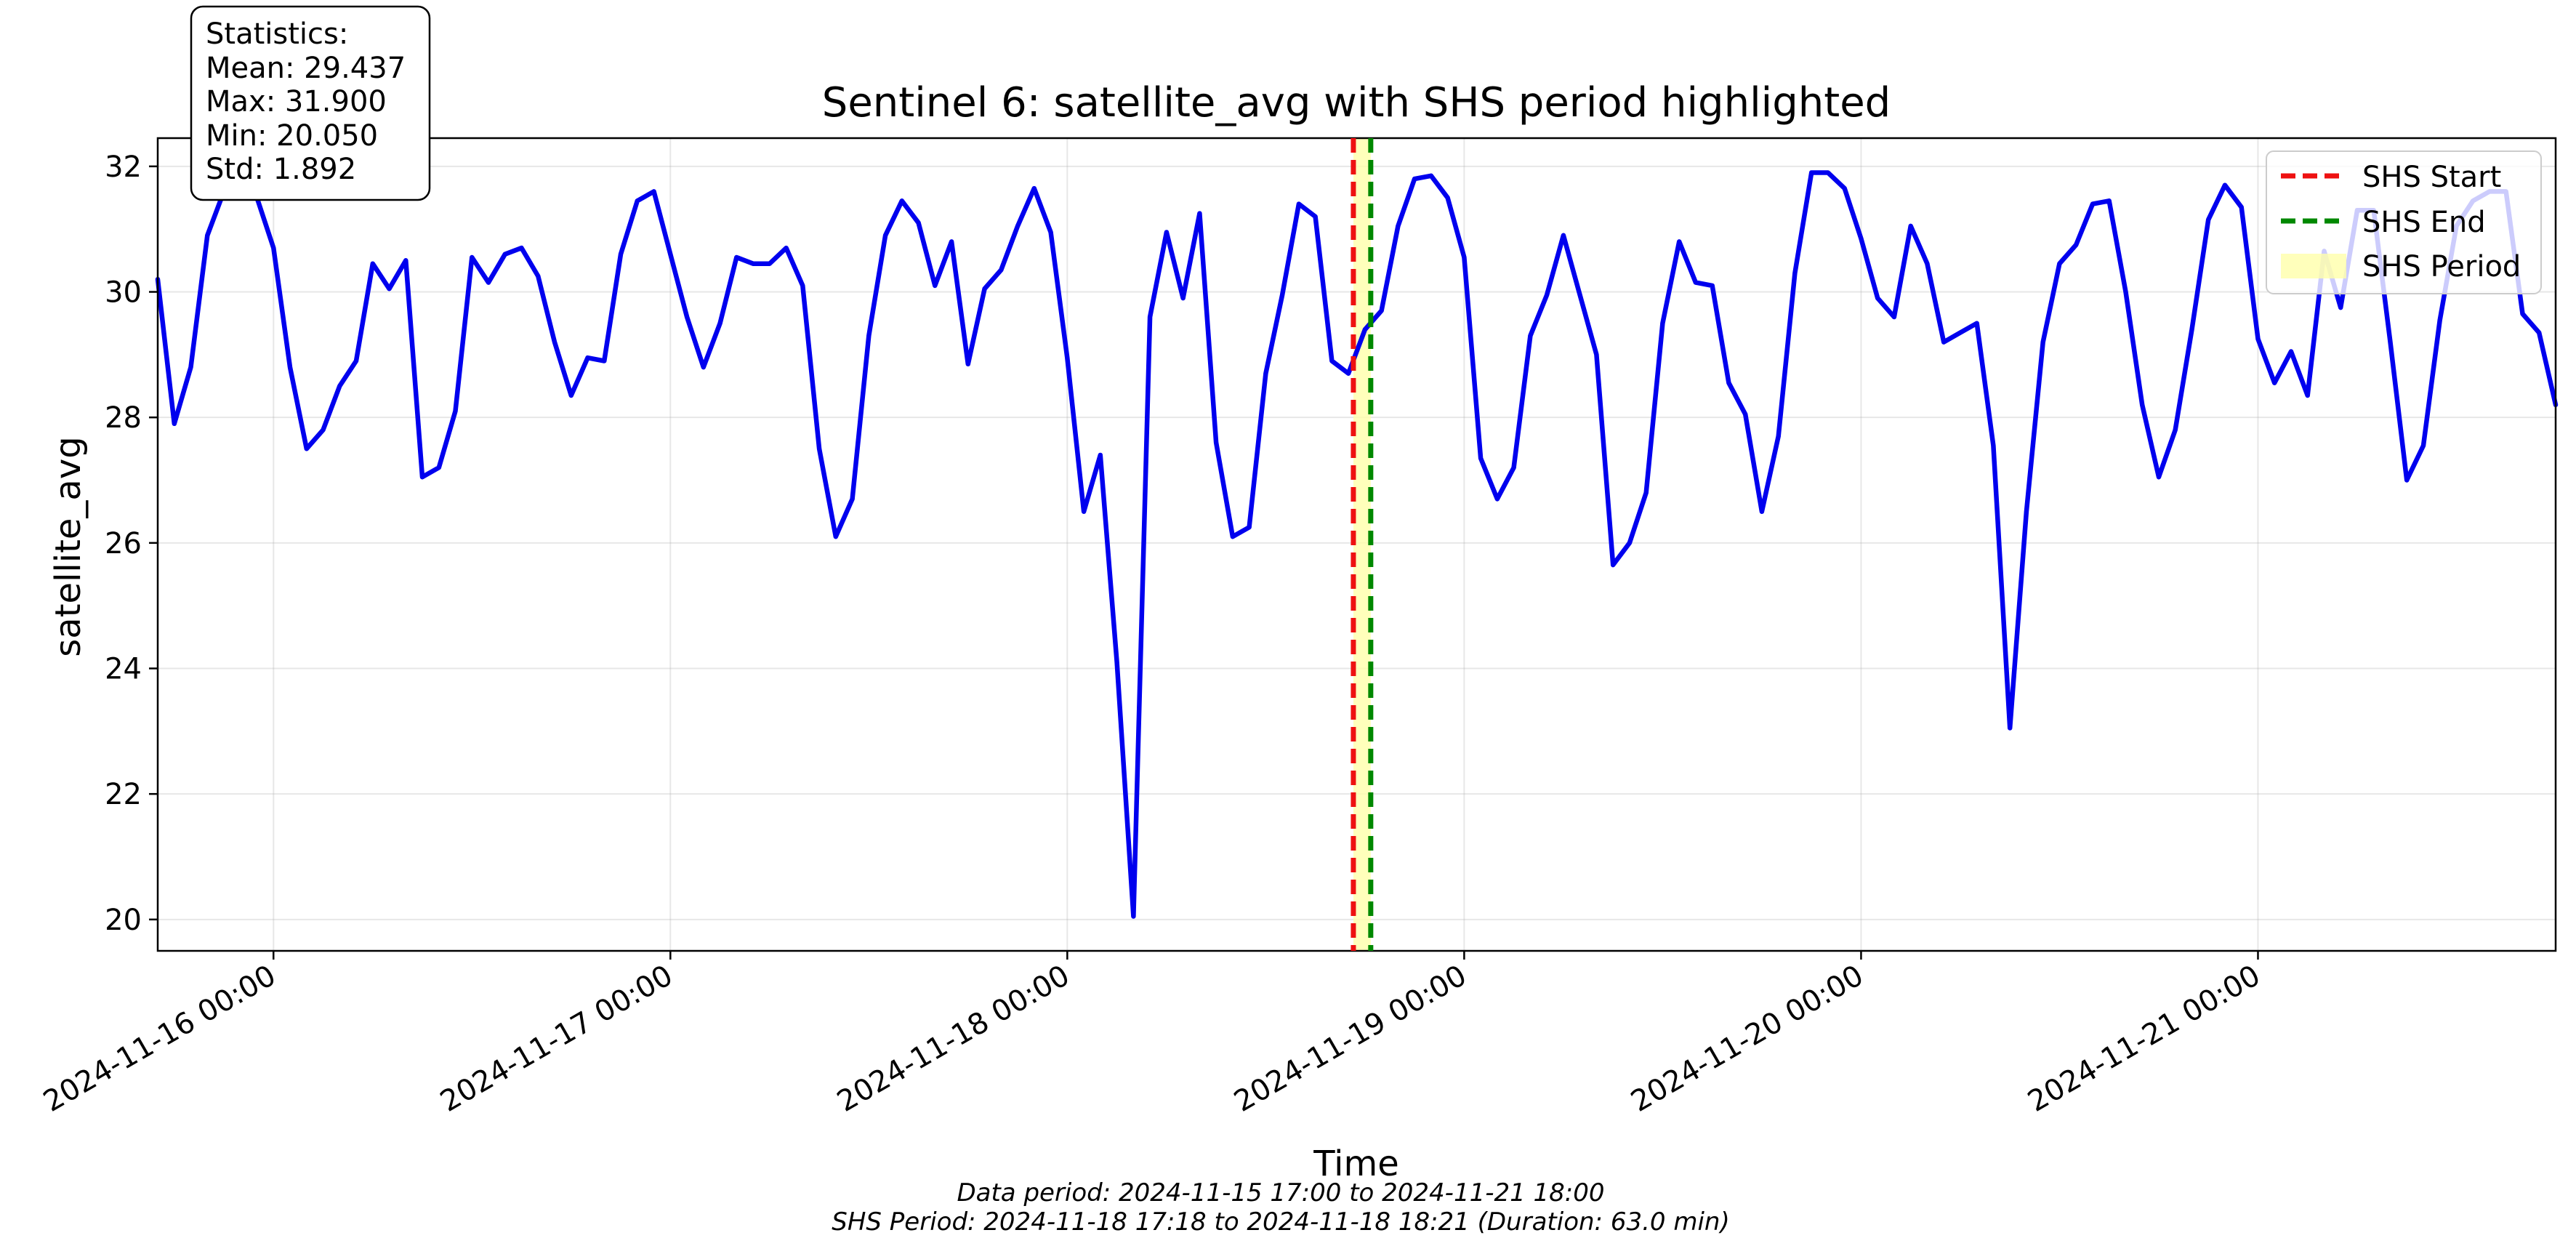 The width and height of the screenshot is (2576, 1254). I want to click on statistics-max: Max: 31.900, so click(296, 101).